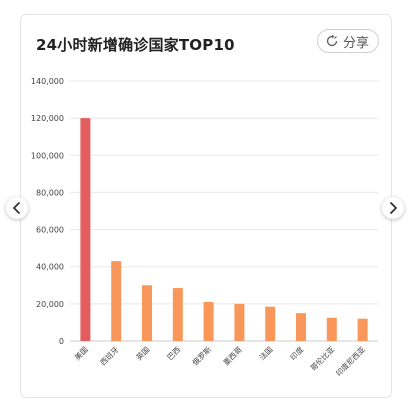 This screenshot has height=409, width=410. I want to click on y-tick-label: 40,000, so click(50, 267).